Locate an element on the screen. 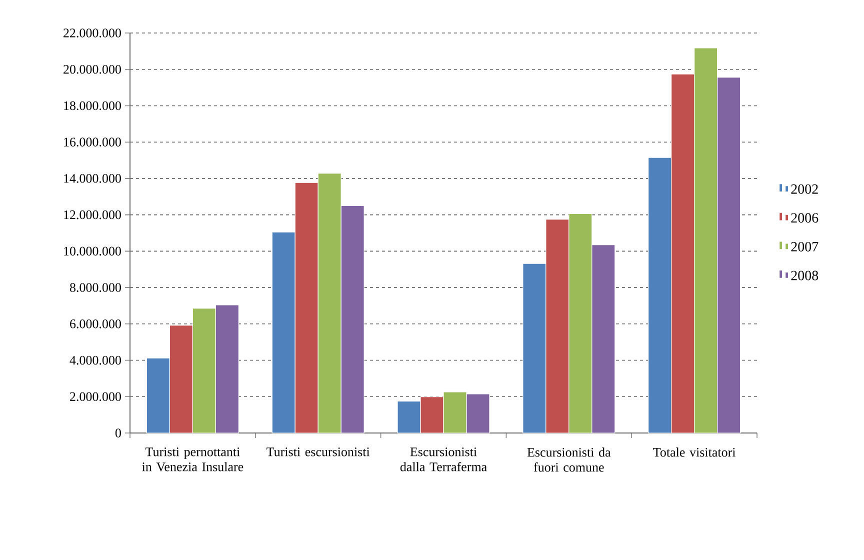  legend-label: 2006 is located at coordinates (804, 218).